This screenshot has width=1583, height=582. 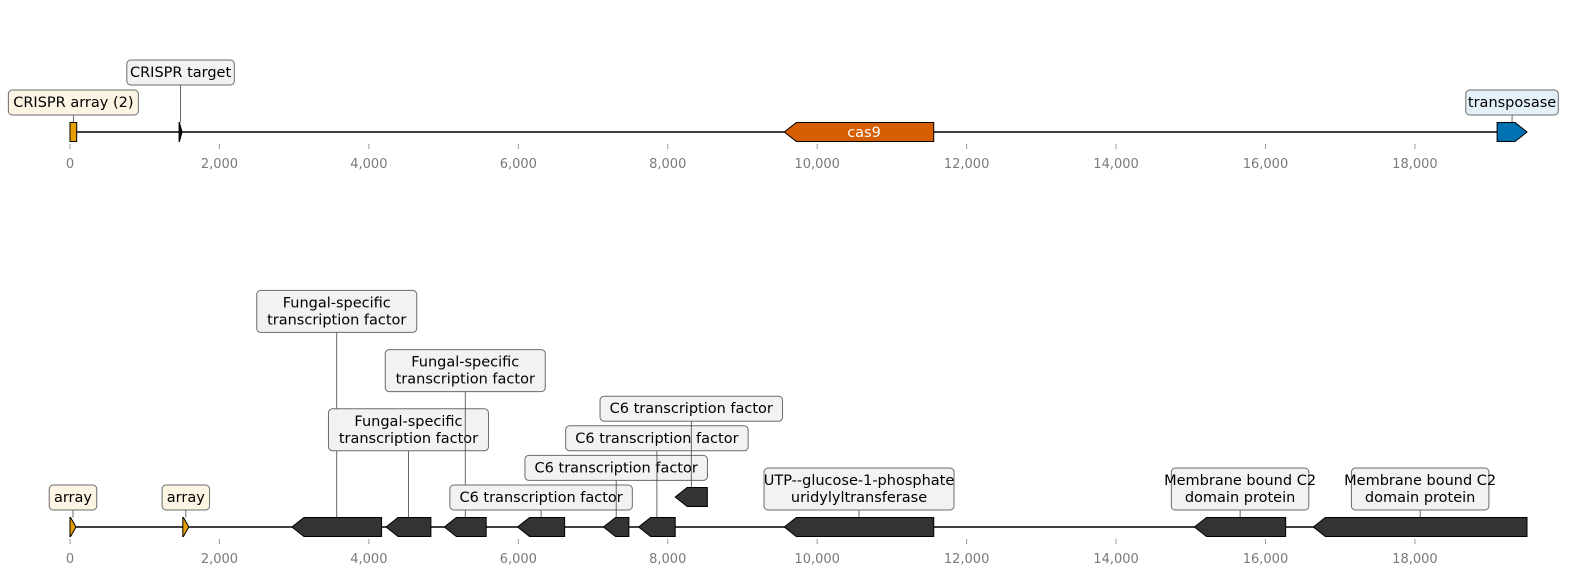 I want to click on annotation-text: CRISPR array (2), so click(x=73, y=103).